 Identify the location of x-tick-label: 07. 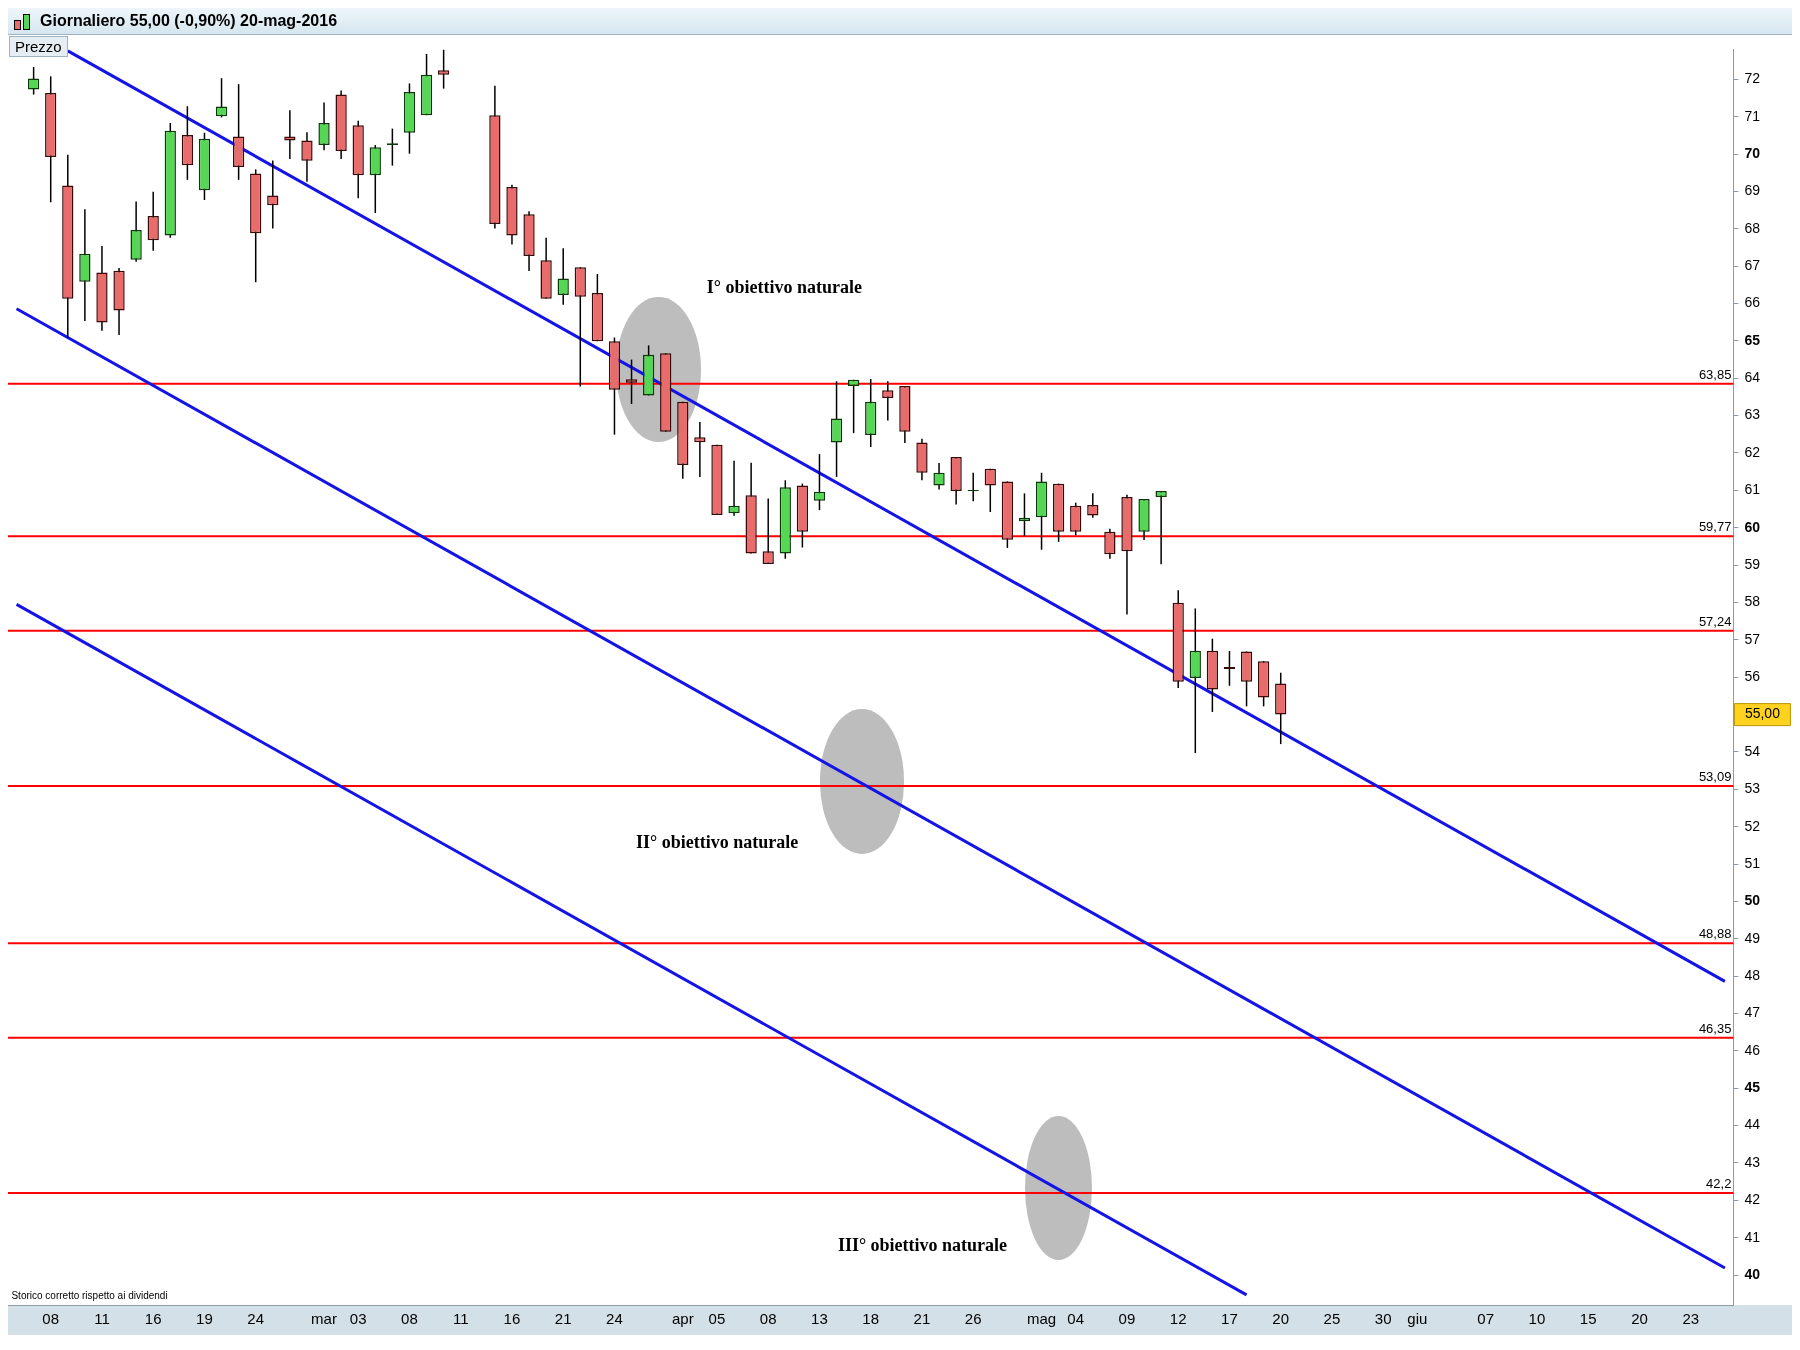
(1486, 1319).